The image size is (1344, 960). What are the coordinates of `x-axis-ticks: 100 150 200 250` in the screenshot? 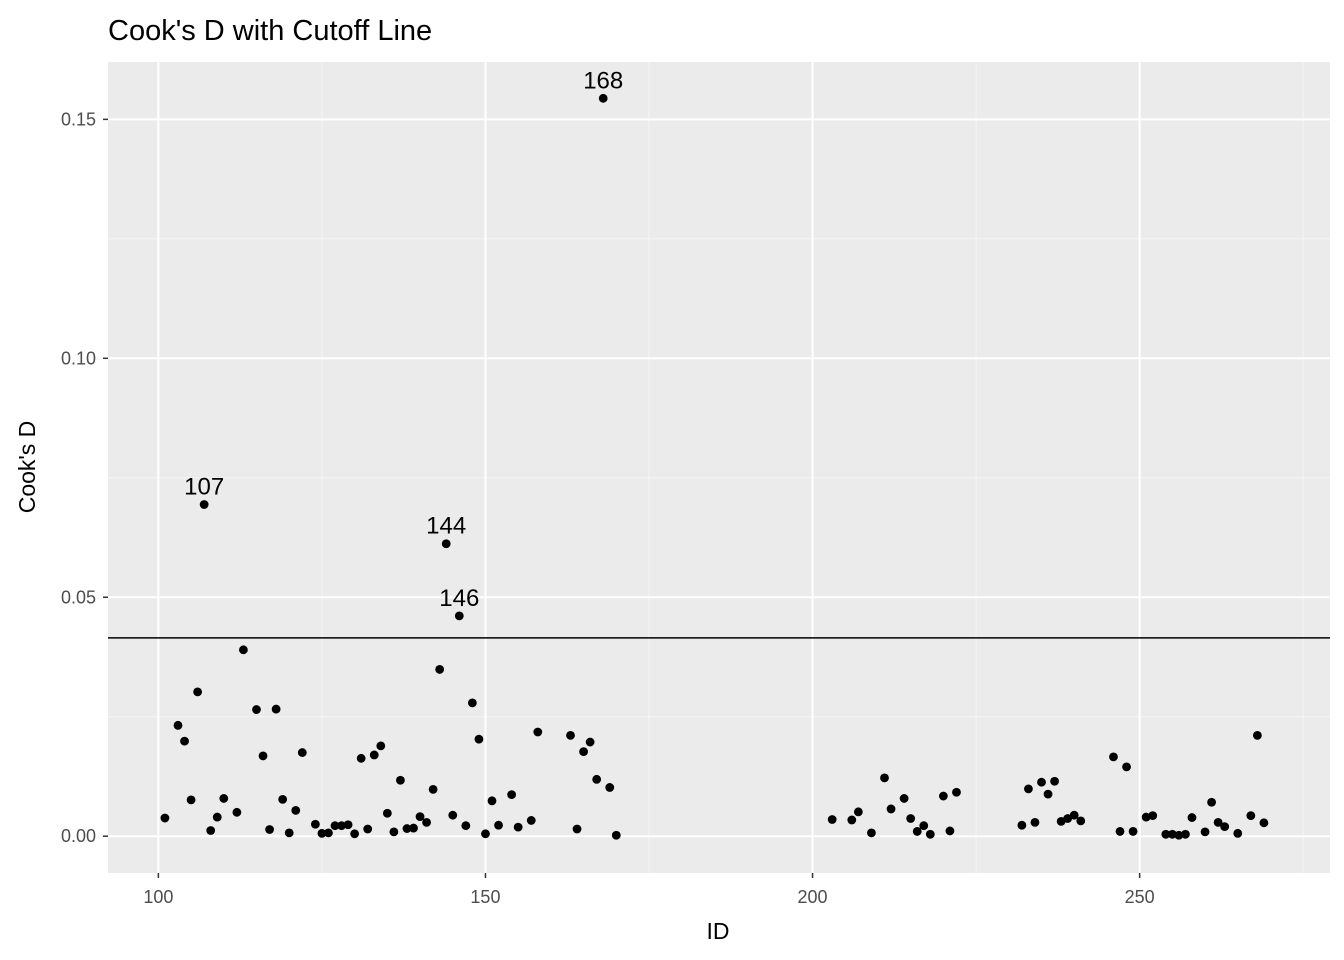 It's located at (649, 890).